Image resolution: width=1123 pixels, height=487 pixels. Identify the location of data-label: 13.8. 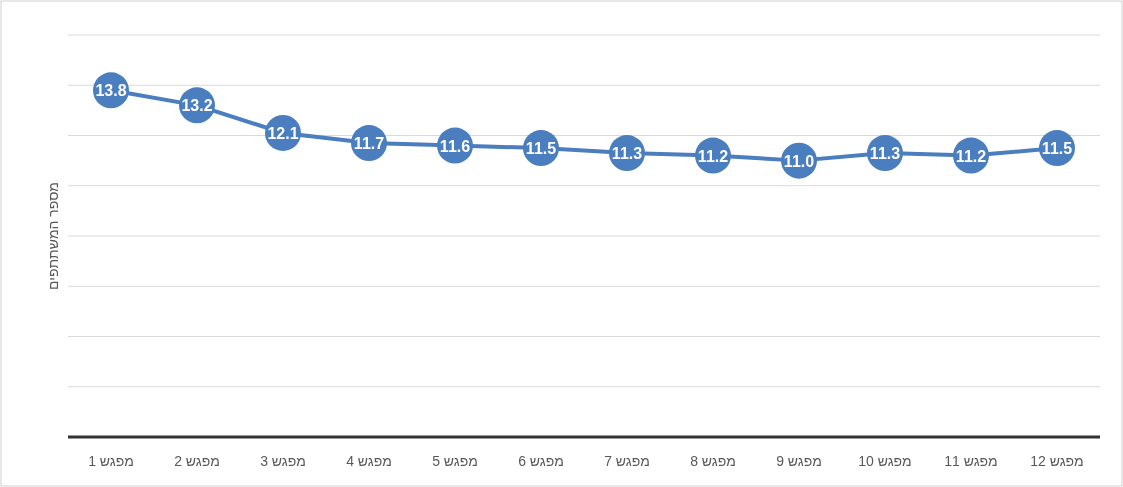
(111, 91).